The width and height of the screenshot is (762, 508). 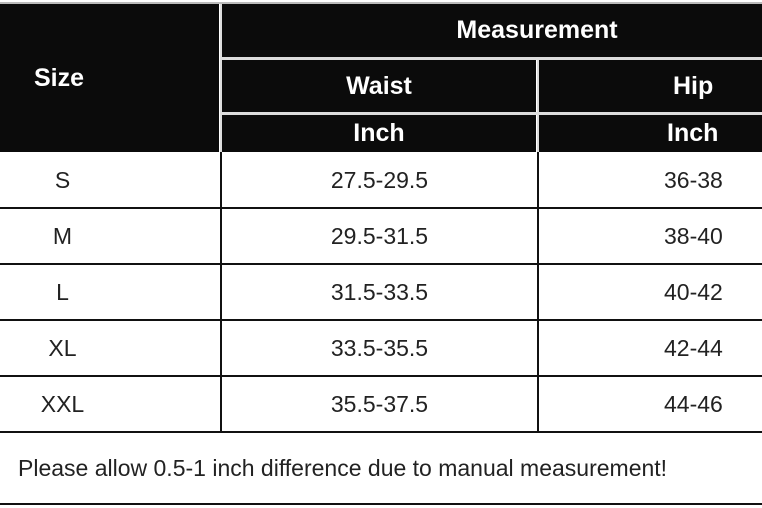 What do you see at coordinates (379, 291) in the screenshot?
I see `waist-cell: 31.5-33.5` at bounding box center [379, 291].